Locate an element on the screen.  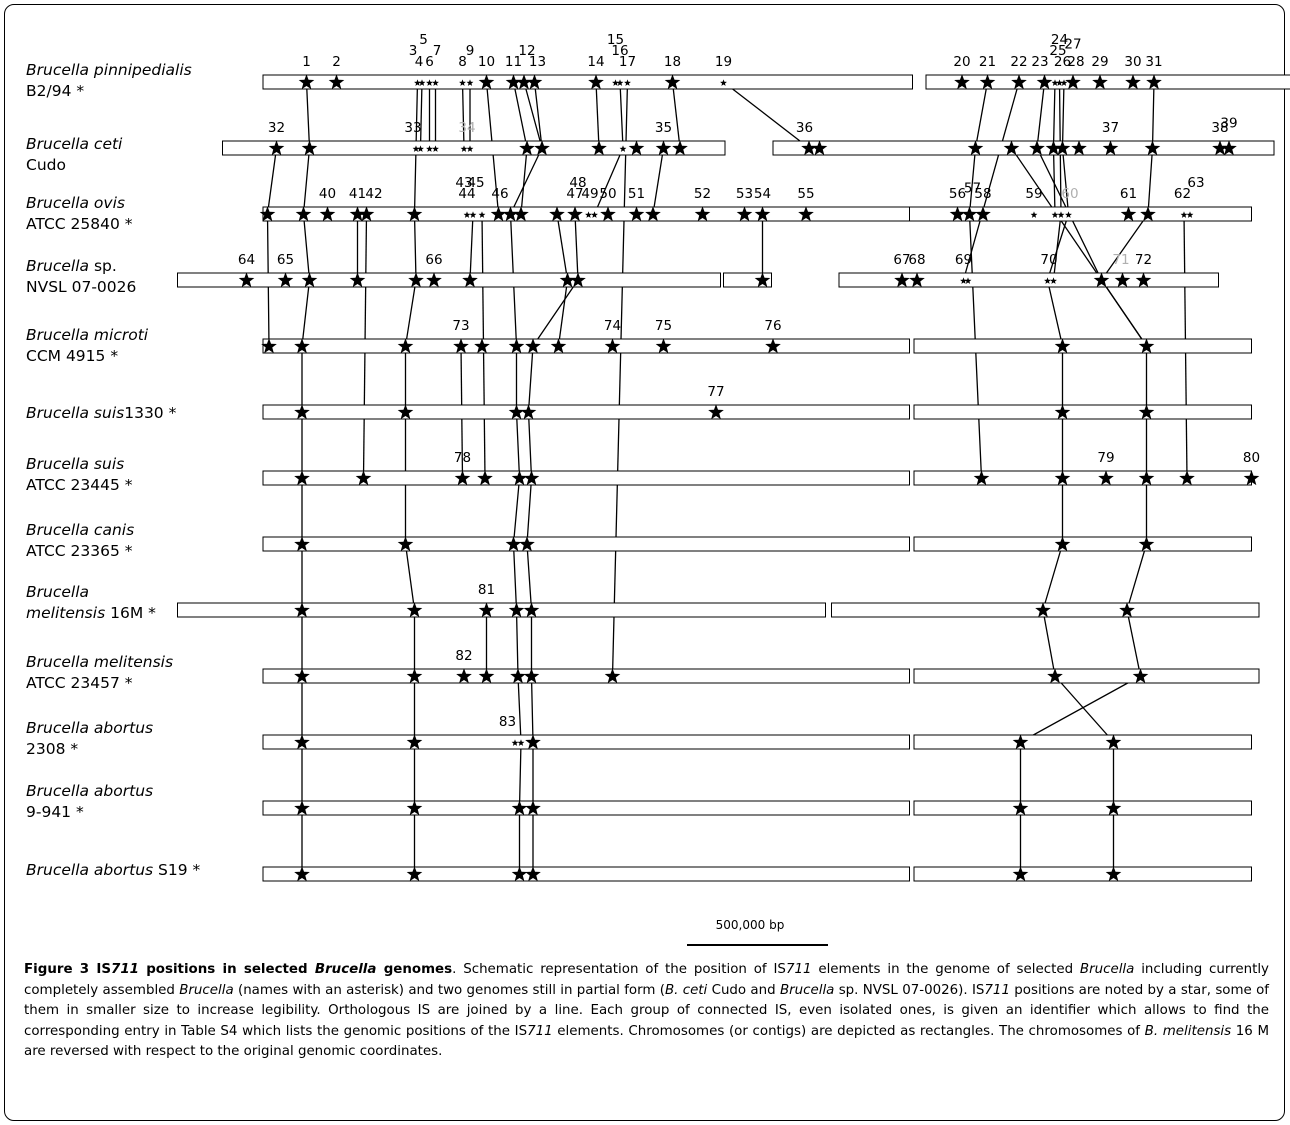
scale-bar-label: 500,000 bp is located at coordinates (750, 925).